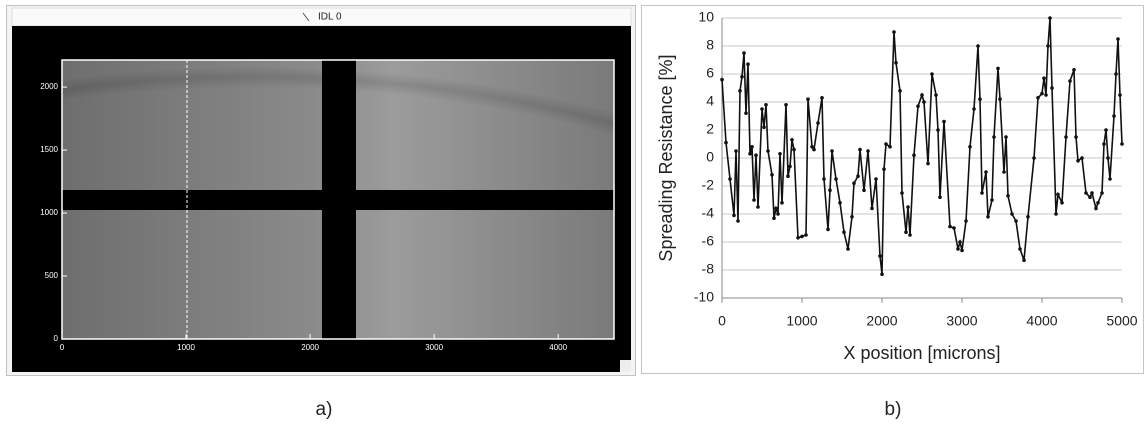 The height and width of the screenshot is (426, 1147). What do you see at coordinates (710, 129) in the screenshot?
I see `y-tick-label: 2` at bounding box center [710, 129].